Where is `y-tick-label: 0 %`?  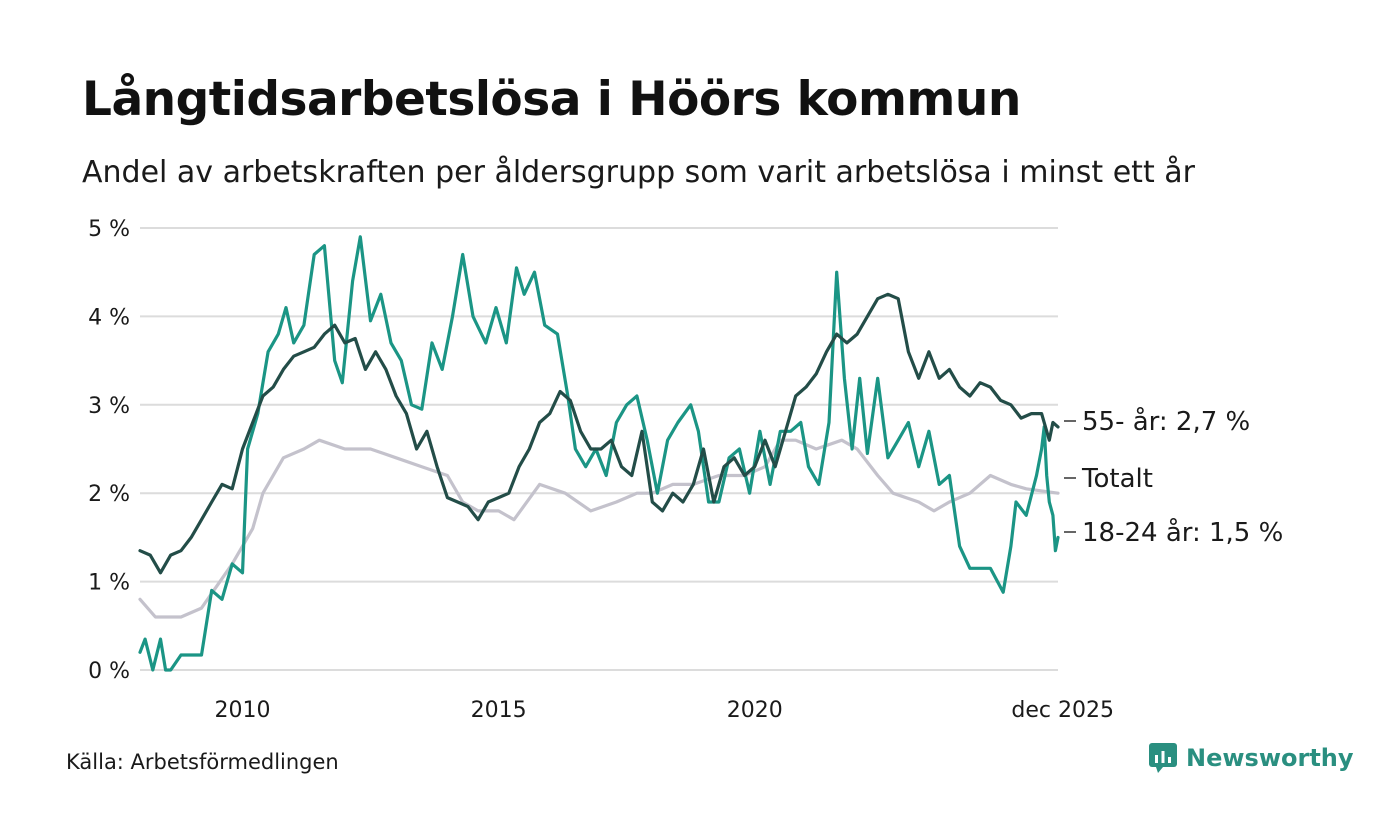 y-tick-label: 0 % is located at coordinates (109, 671).